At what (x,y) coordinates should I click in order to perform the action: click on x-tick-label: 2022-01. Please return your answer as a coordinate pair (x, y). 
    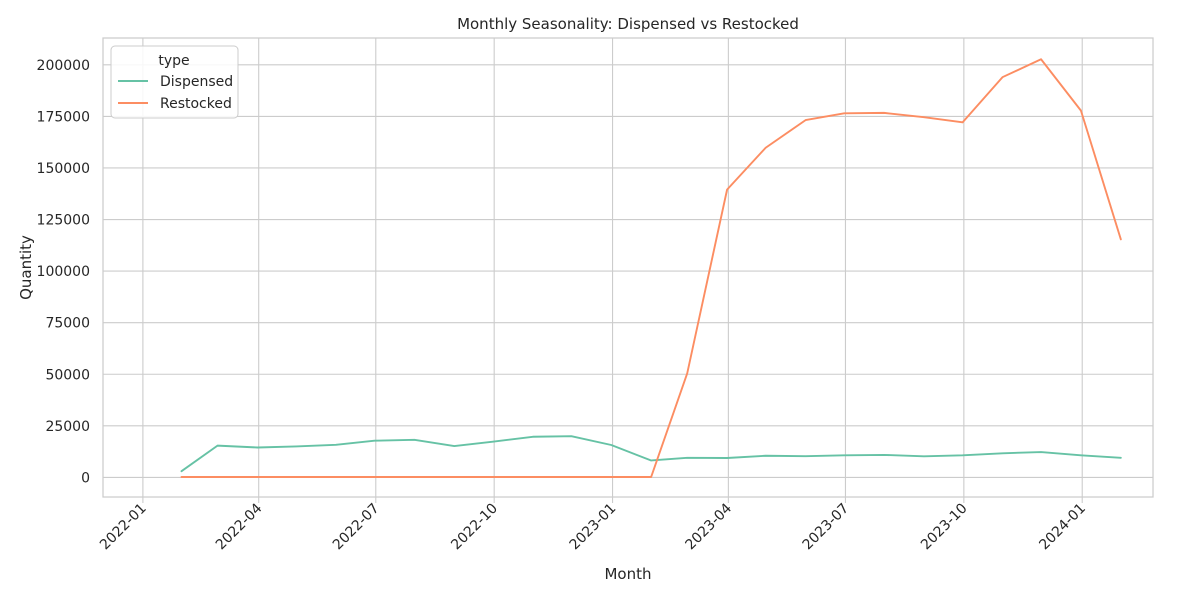
    Looking at the image, I should click on (123, 527).